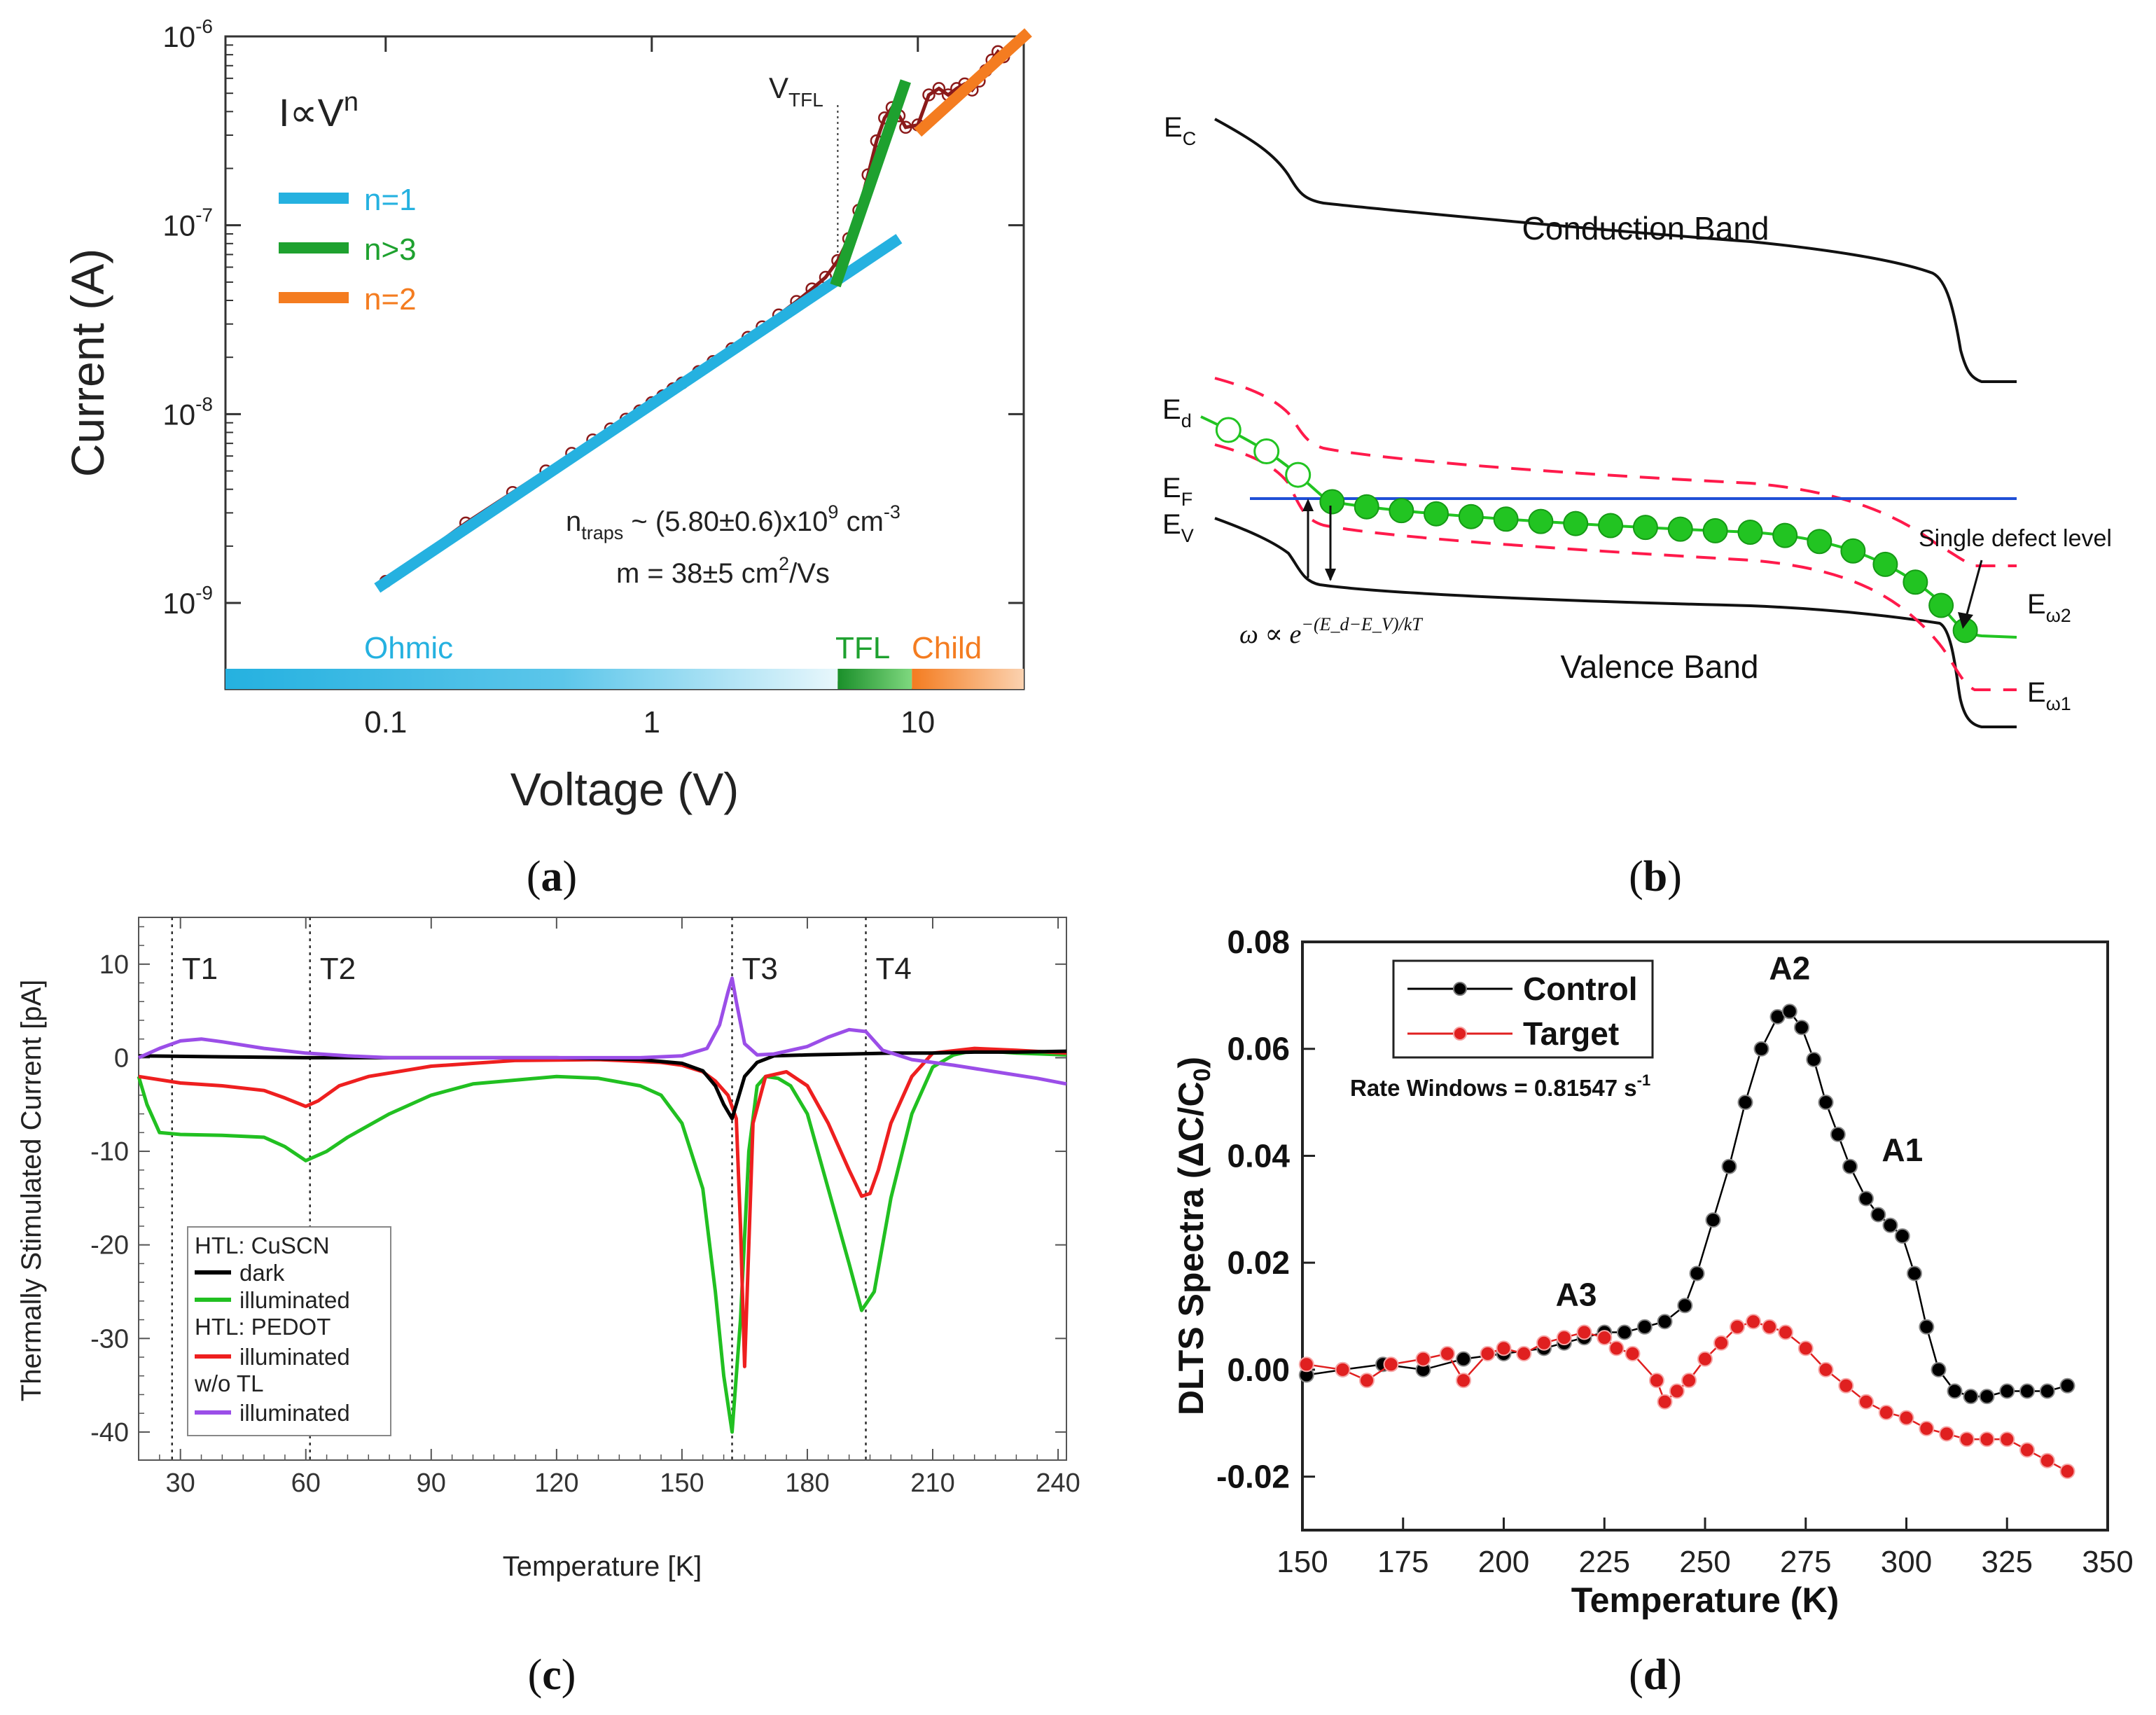  Describe the element at coordinates (874, 679) in the screenshot. I see `region-bar-tfl` at that location.